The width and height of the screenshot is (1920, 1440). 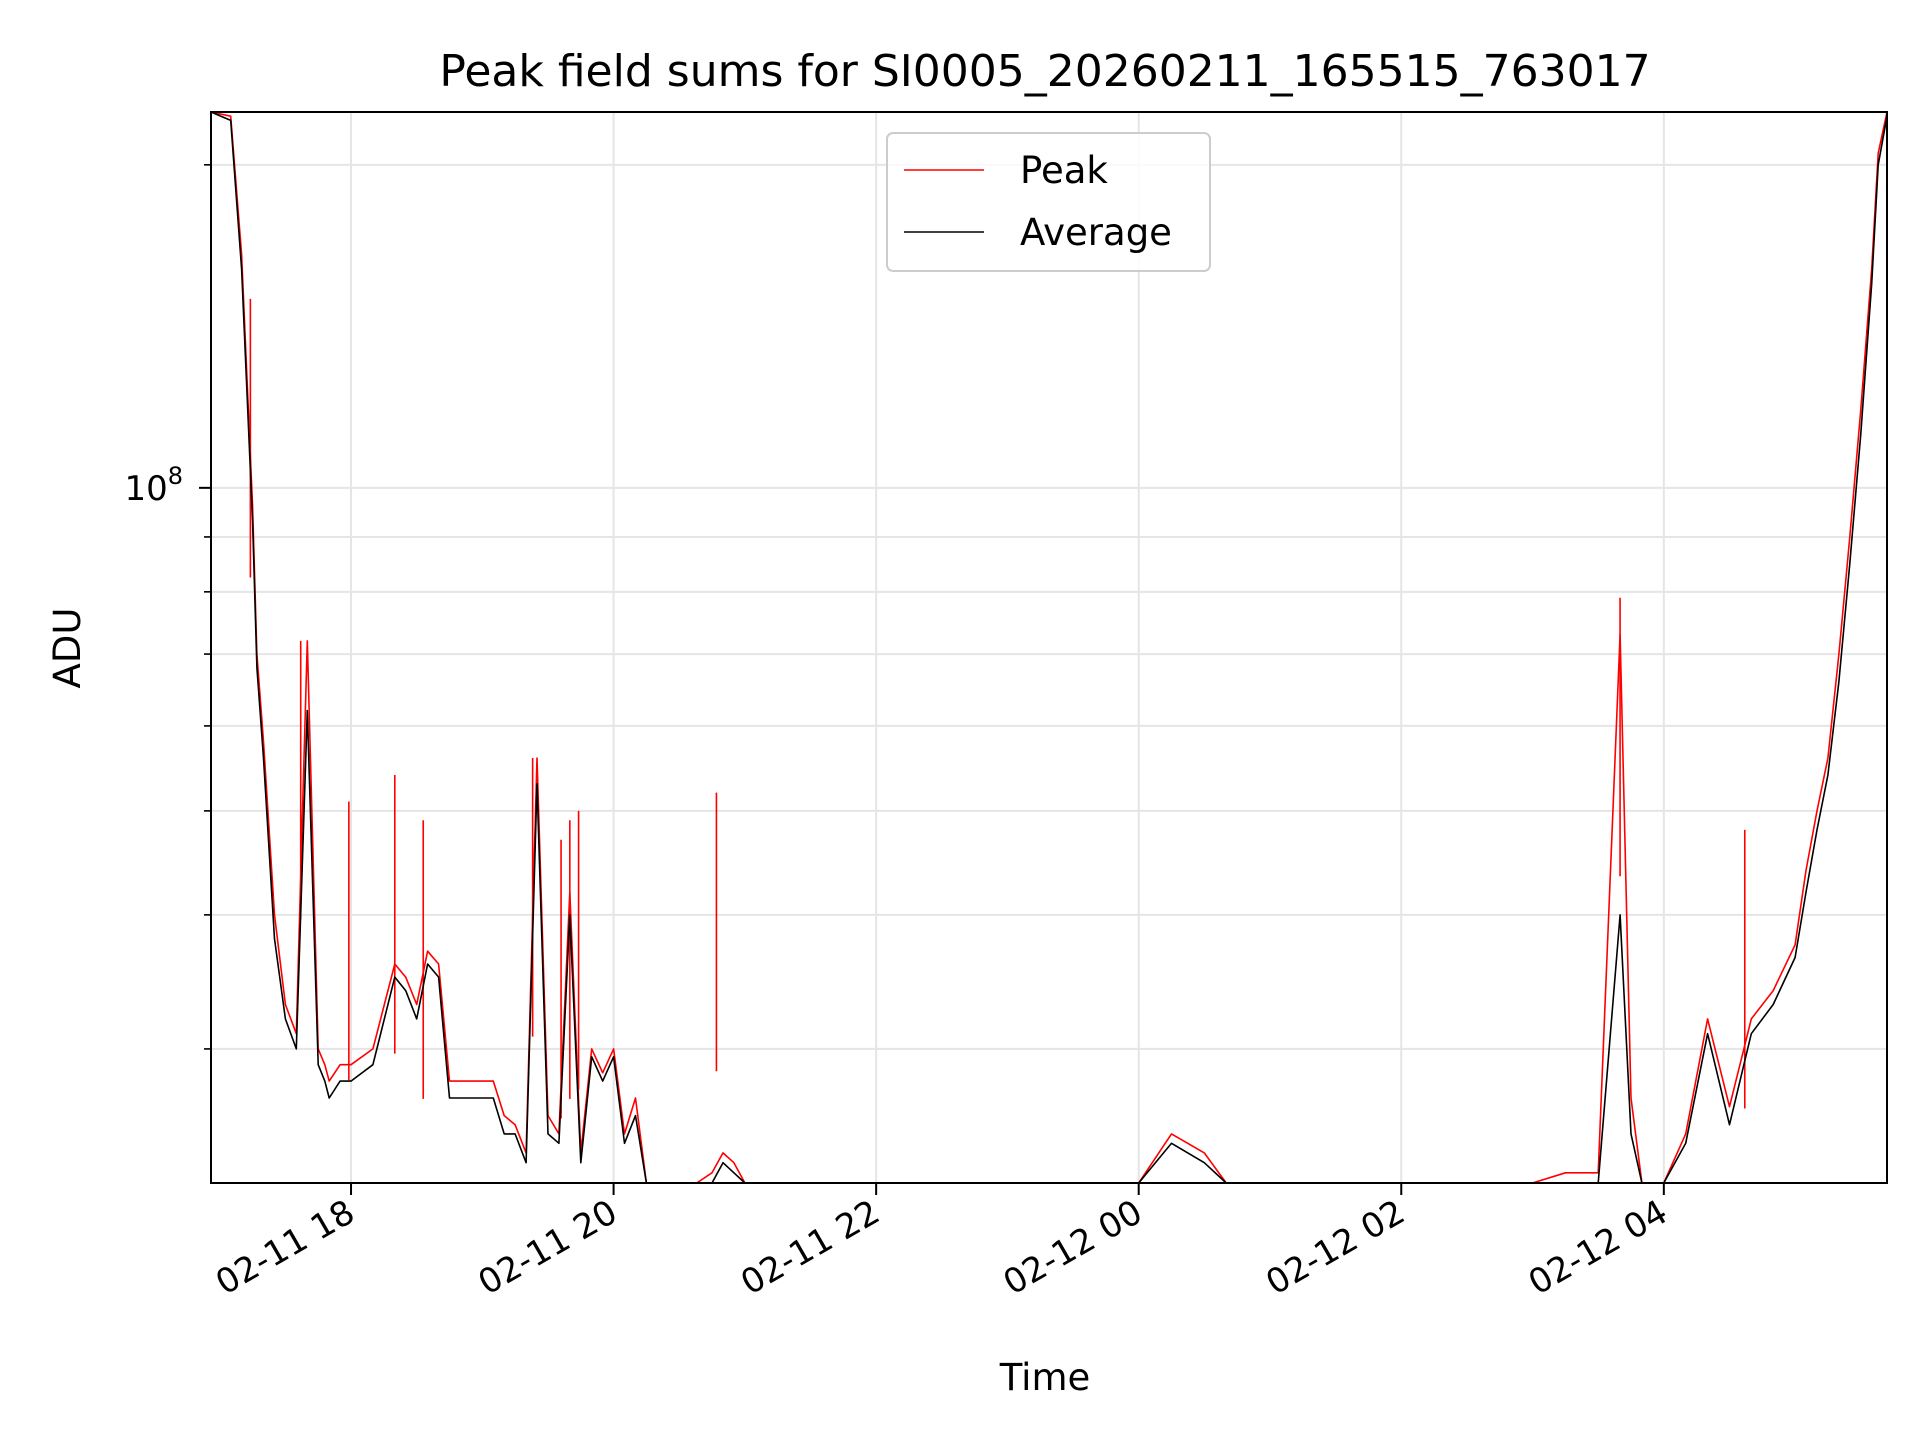 I want to click on legend-label-average: Average, so click(x=1096, y=232).